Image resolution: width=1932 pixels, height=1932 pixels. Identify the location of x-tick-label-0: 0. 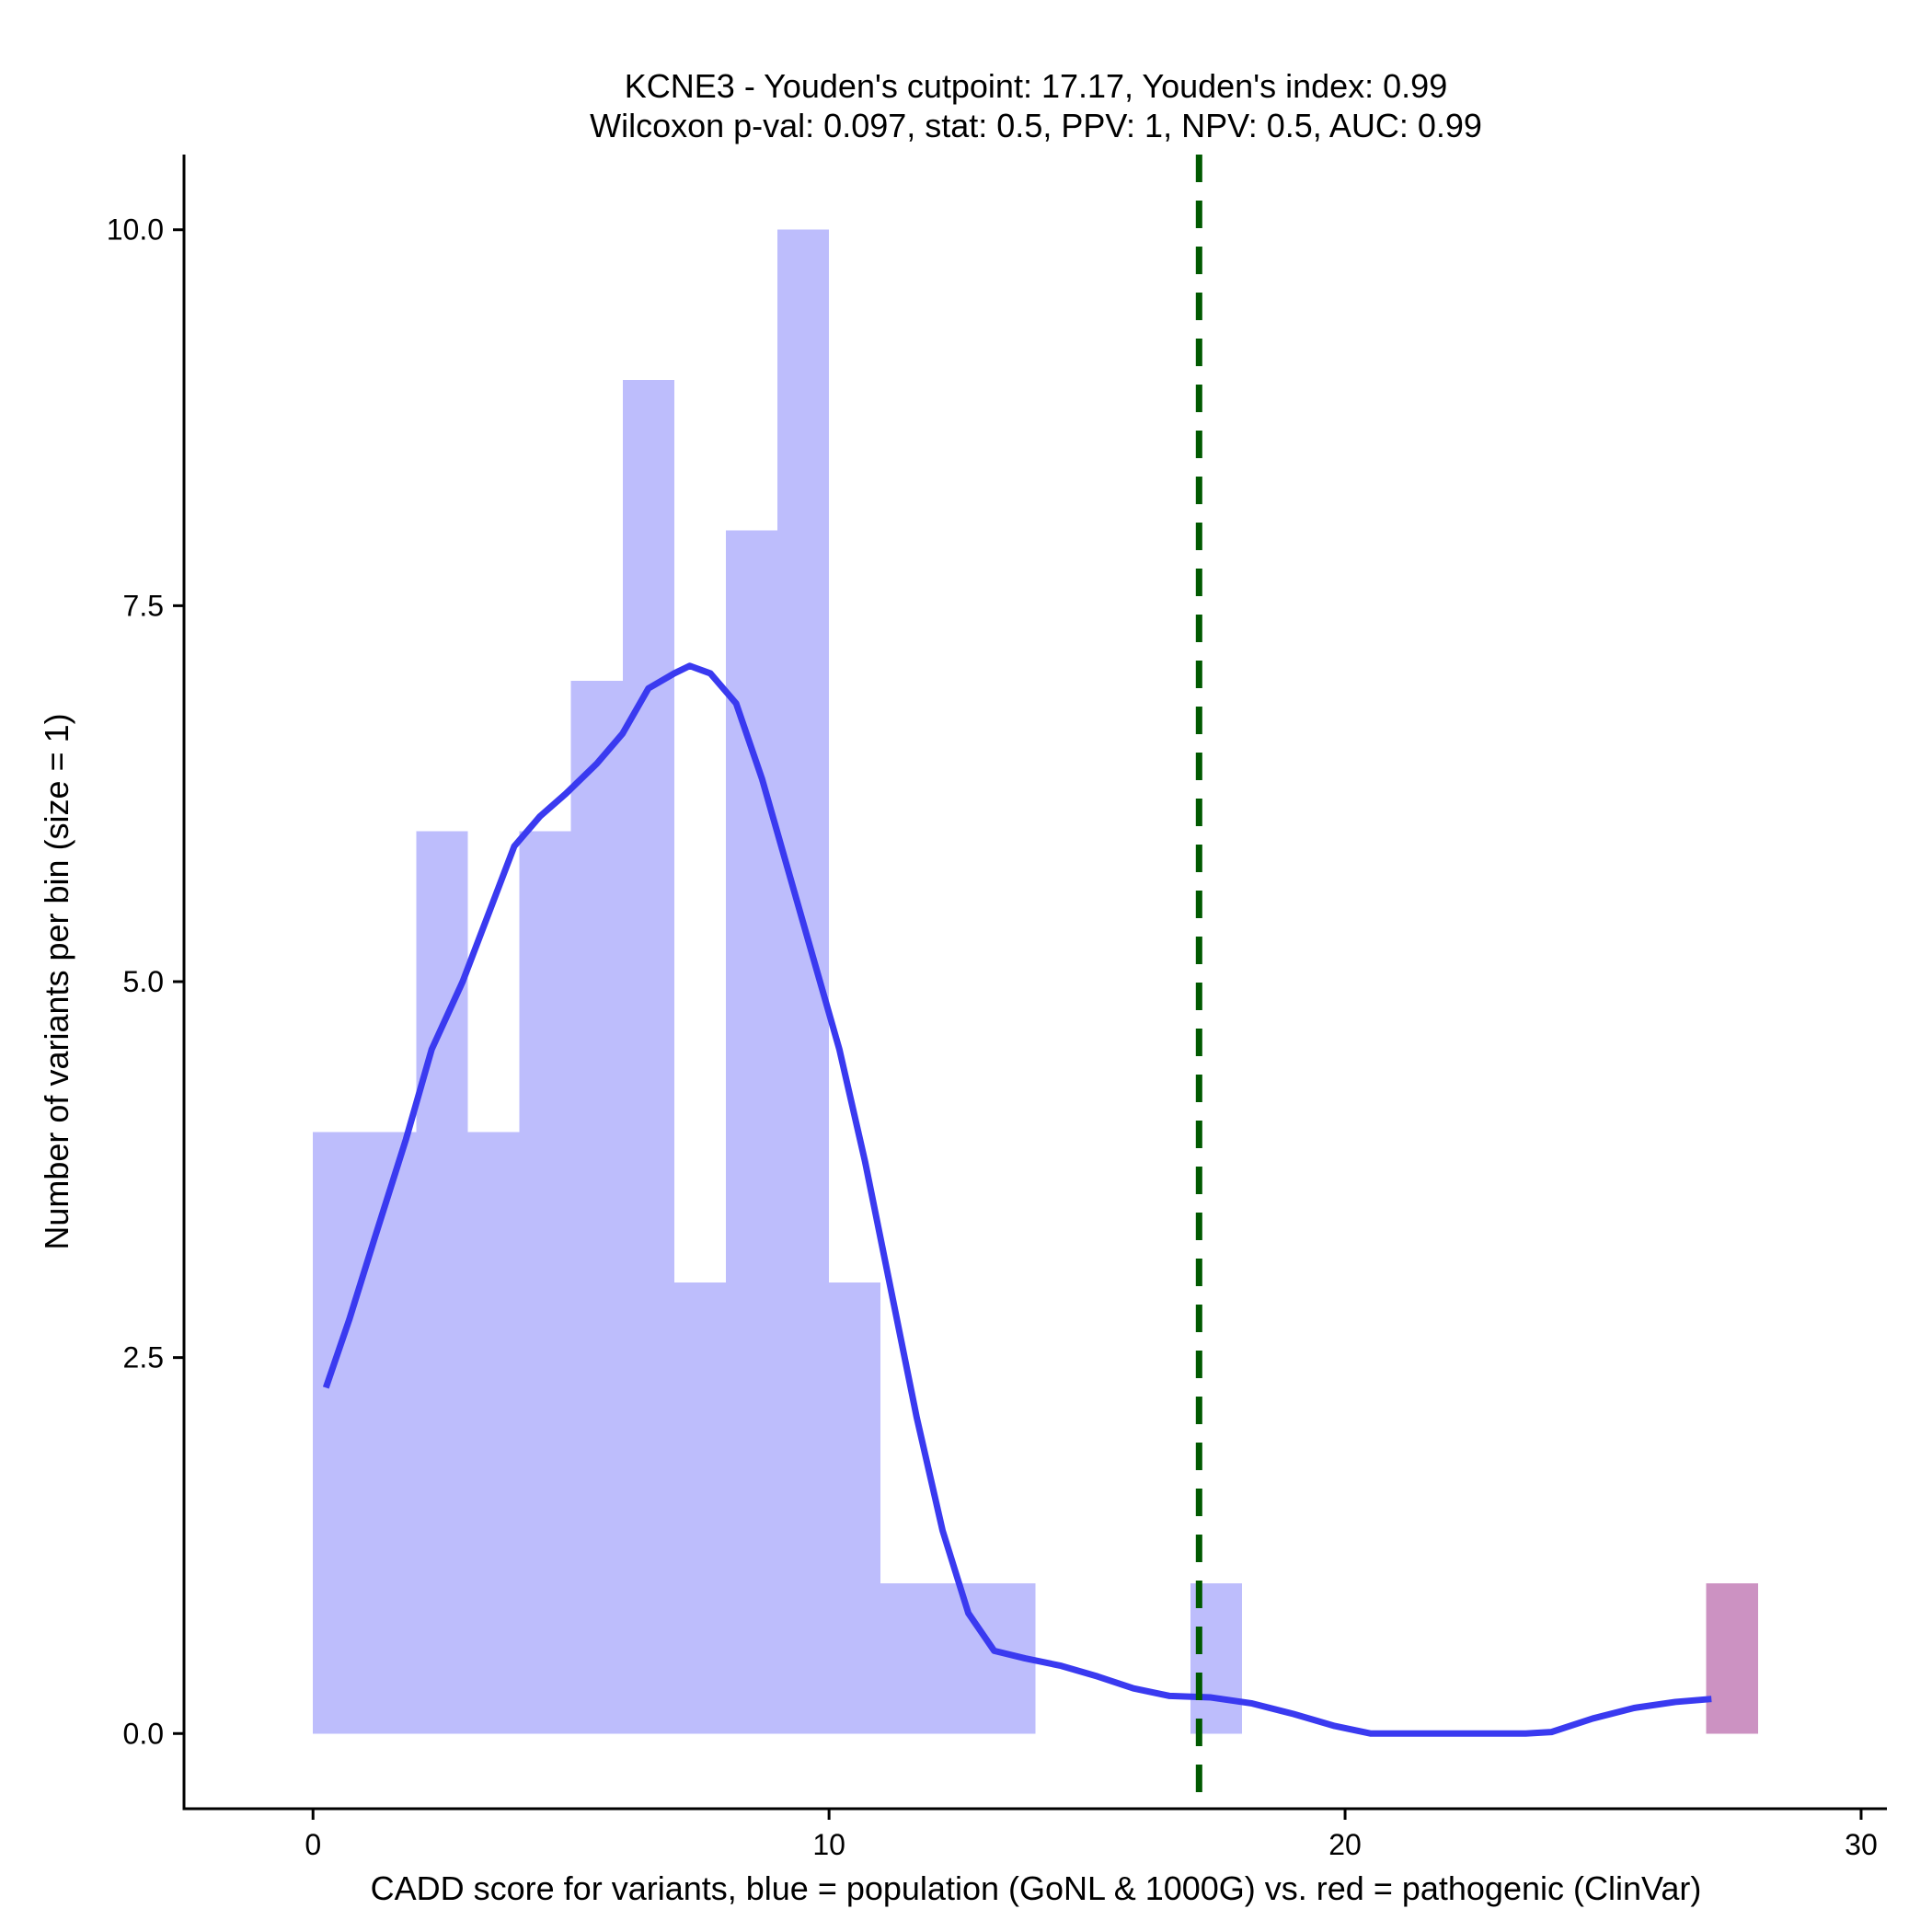
(313, 1844).